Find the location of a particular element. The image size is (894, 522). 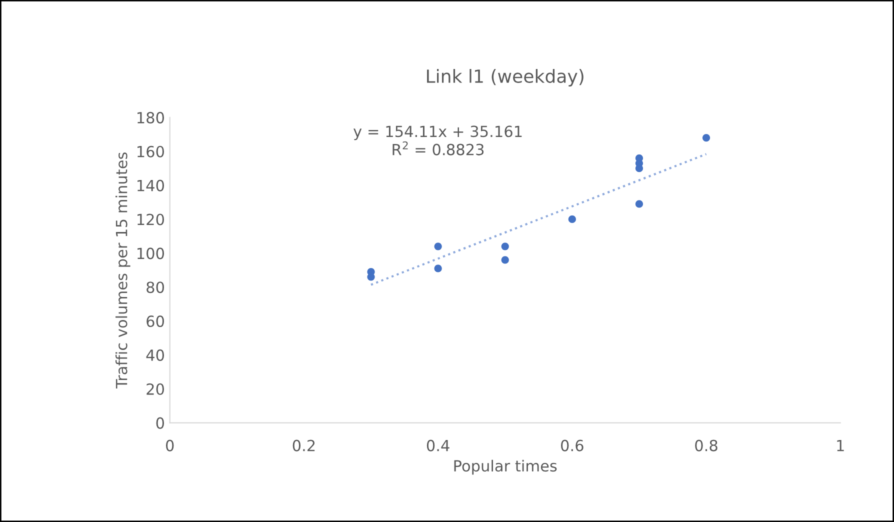

x-tick-label: 0.2 is located at coordinates (303, 446).